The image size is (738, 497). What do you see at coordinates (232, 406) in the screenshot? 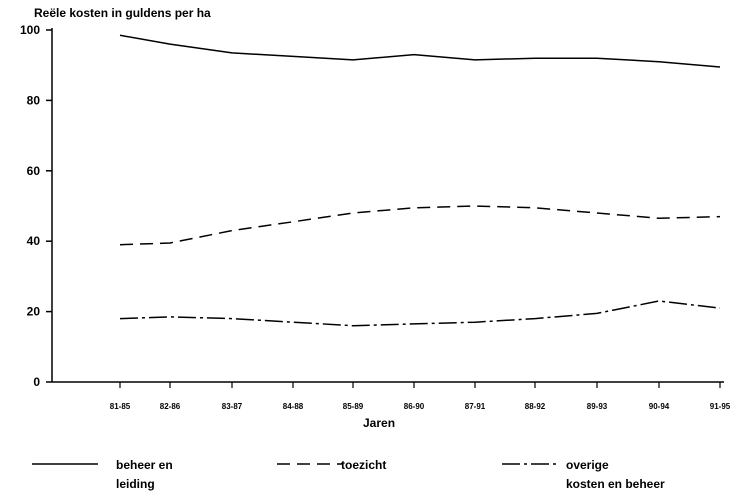
I see `x-tick-label: 83-87` at bounding box center [232, 406].